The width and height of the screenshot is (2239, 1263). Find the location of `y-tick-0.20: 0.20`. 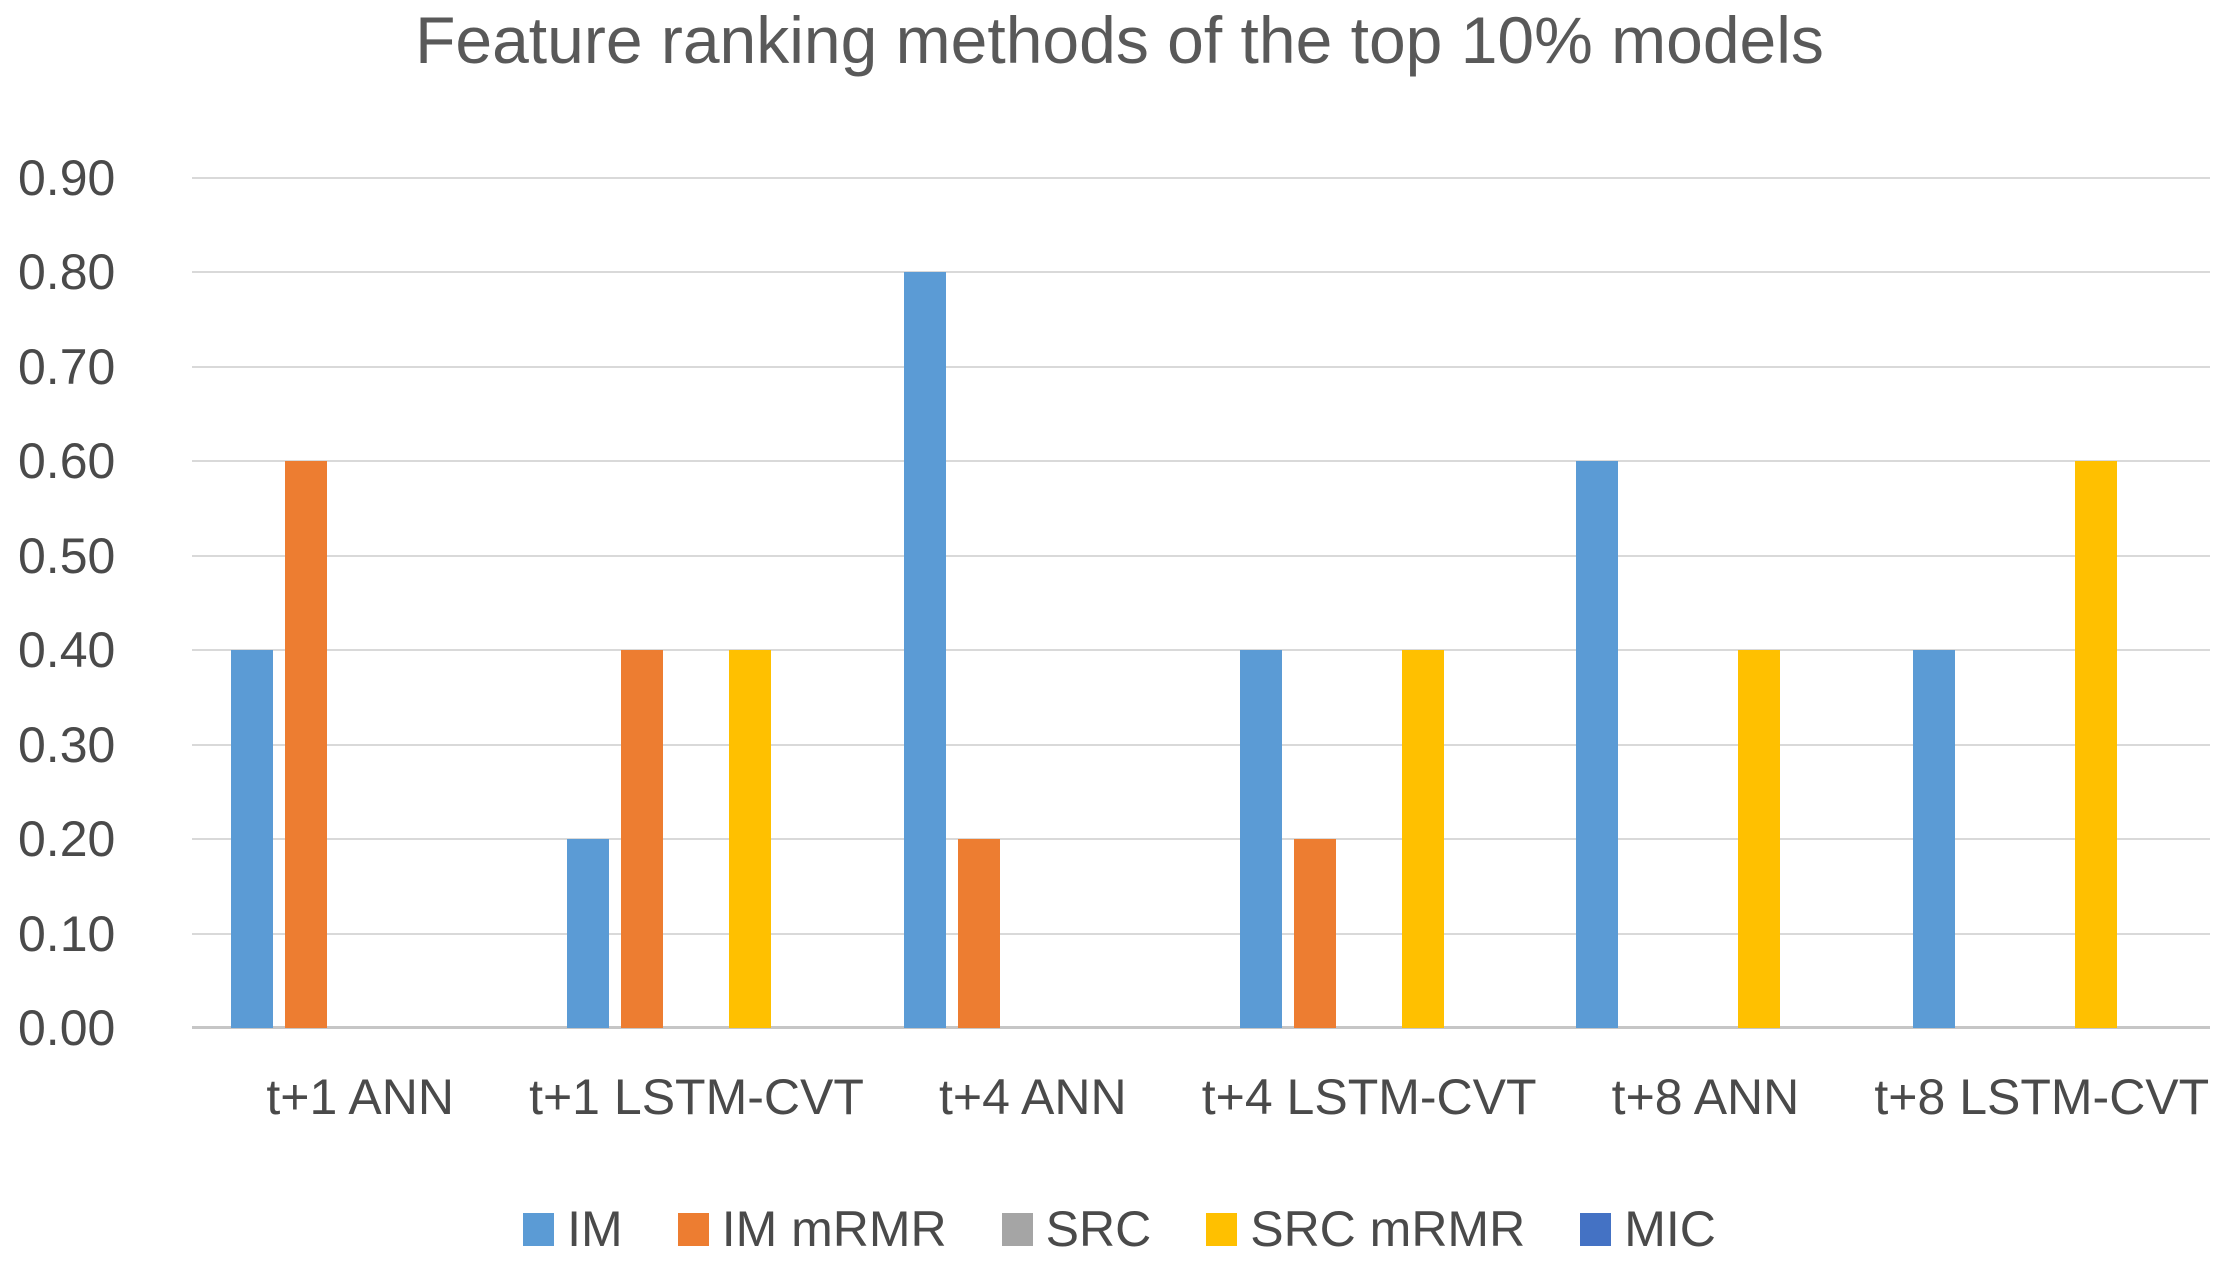

y-tick-0.20: 0.20 is located at coordinates (67, 839).